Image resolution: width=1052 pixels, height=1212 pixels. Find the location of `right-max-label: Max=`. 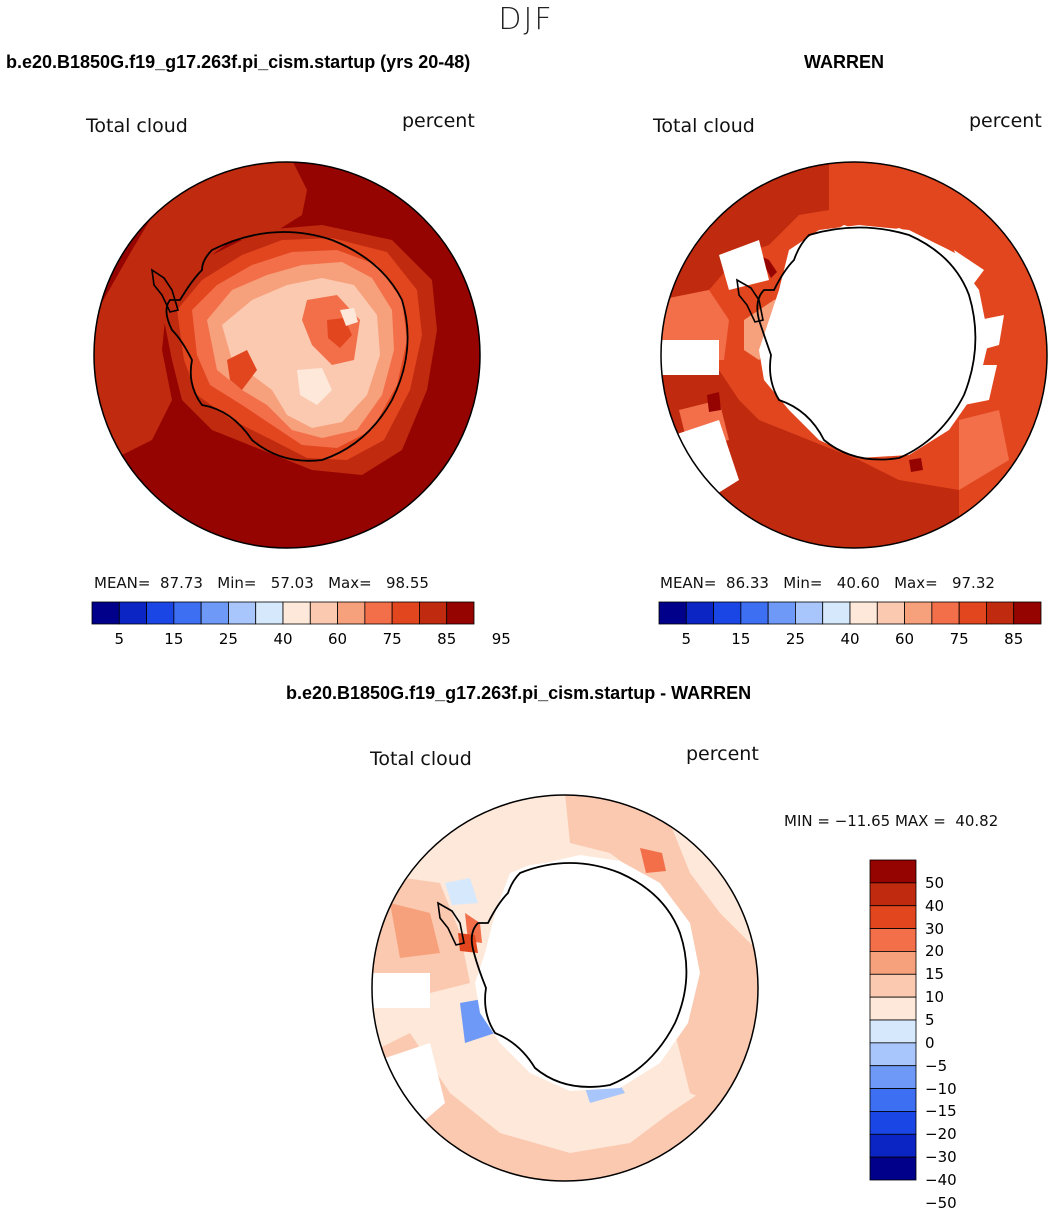

right-max-label: Max= is located at coordinates (916, 583).